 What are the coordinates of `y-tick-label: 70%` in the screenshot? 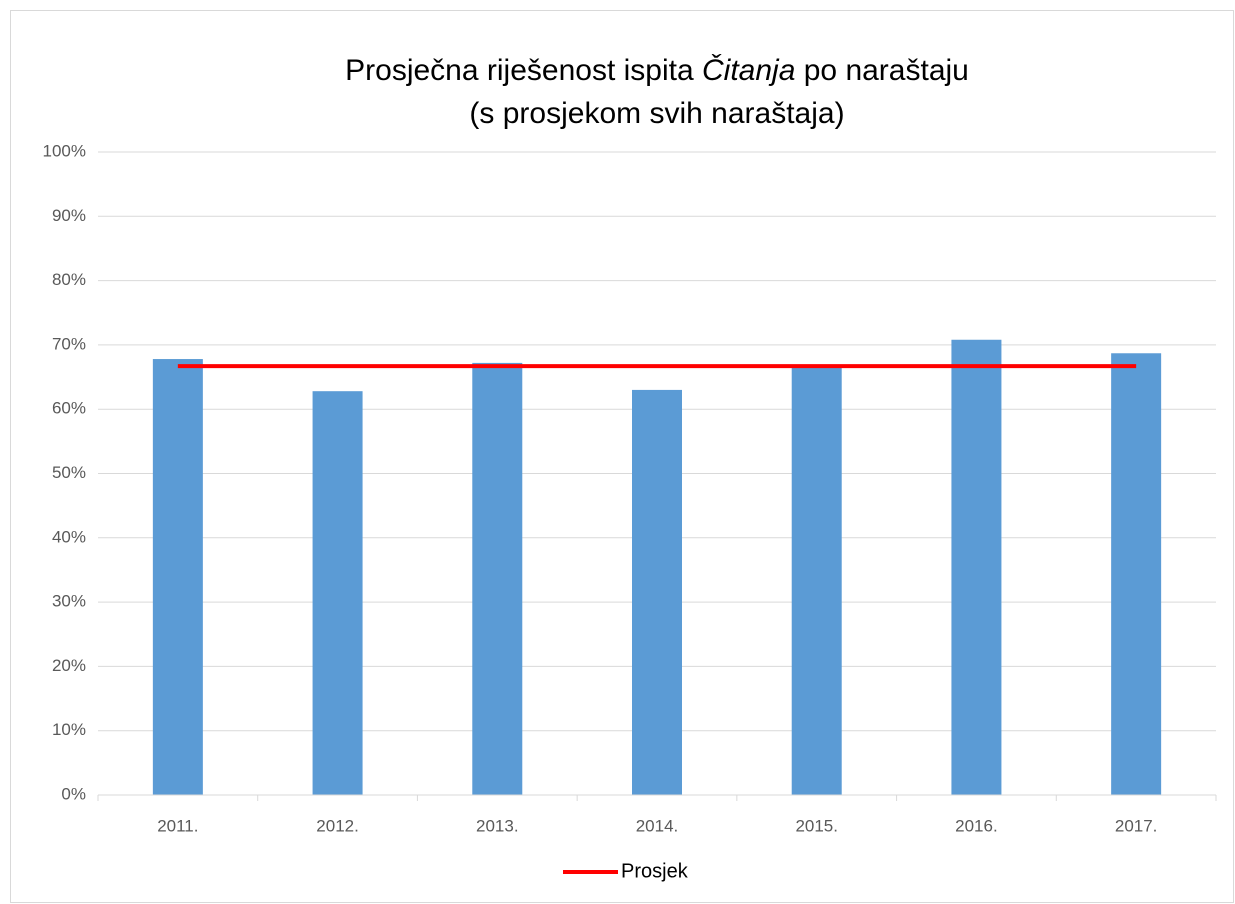 It's located at (69, 343).